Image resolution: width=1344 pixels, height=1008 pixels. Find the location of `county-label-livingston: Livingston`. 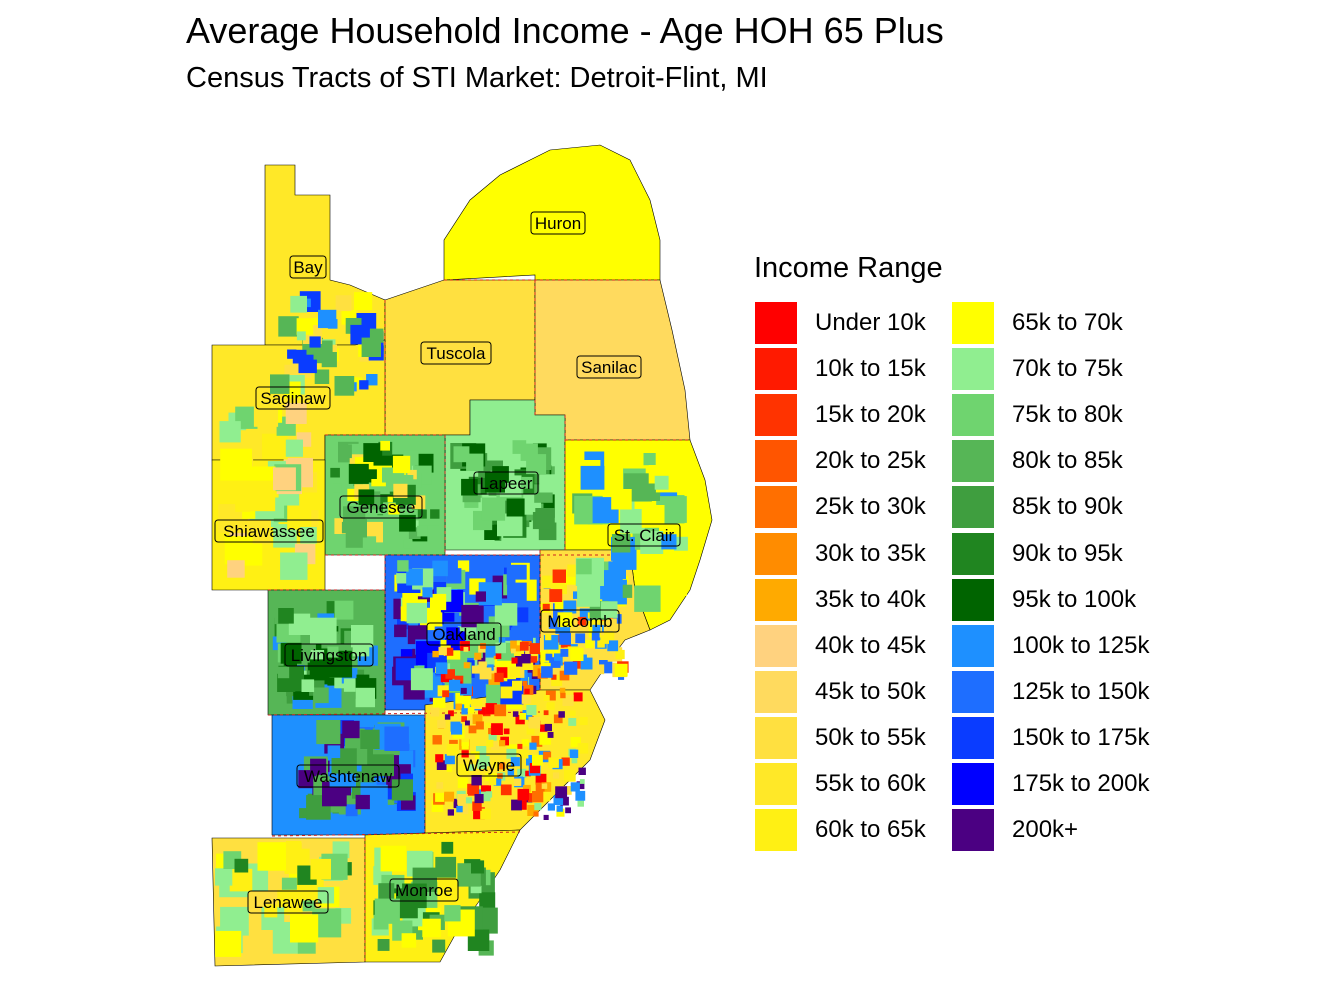

county-label-livingston: Livingston is located at coordinates (329, 655).